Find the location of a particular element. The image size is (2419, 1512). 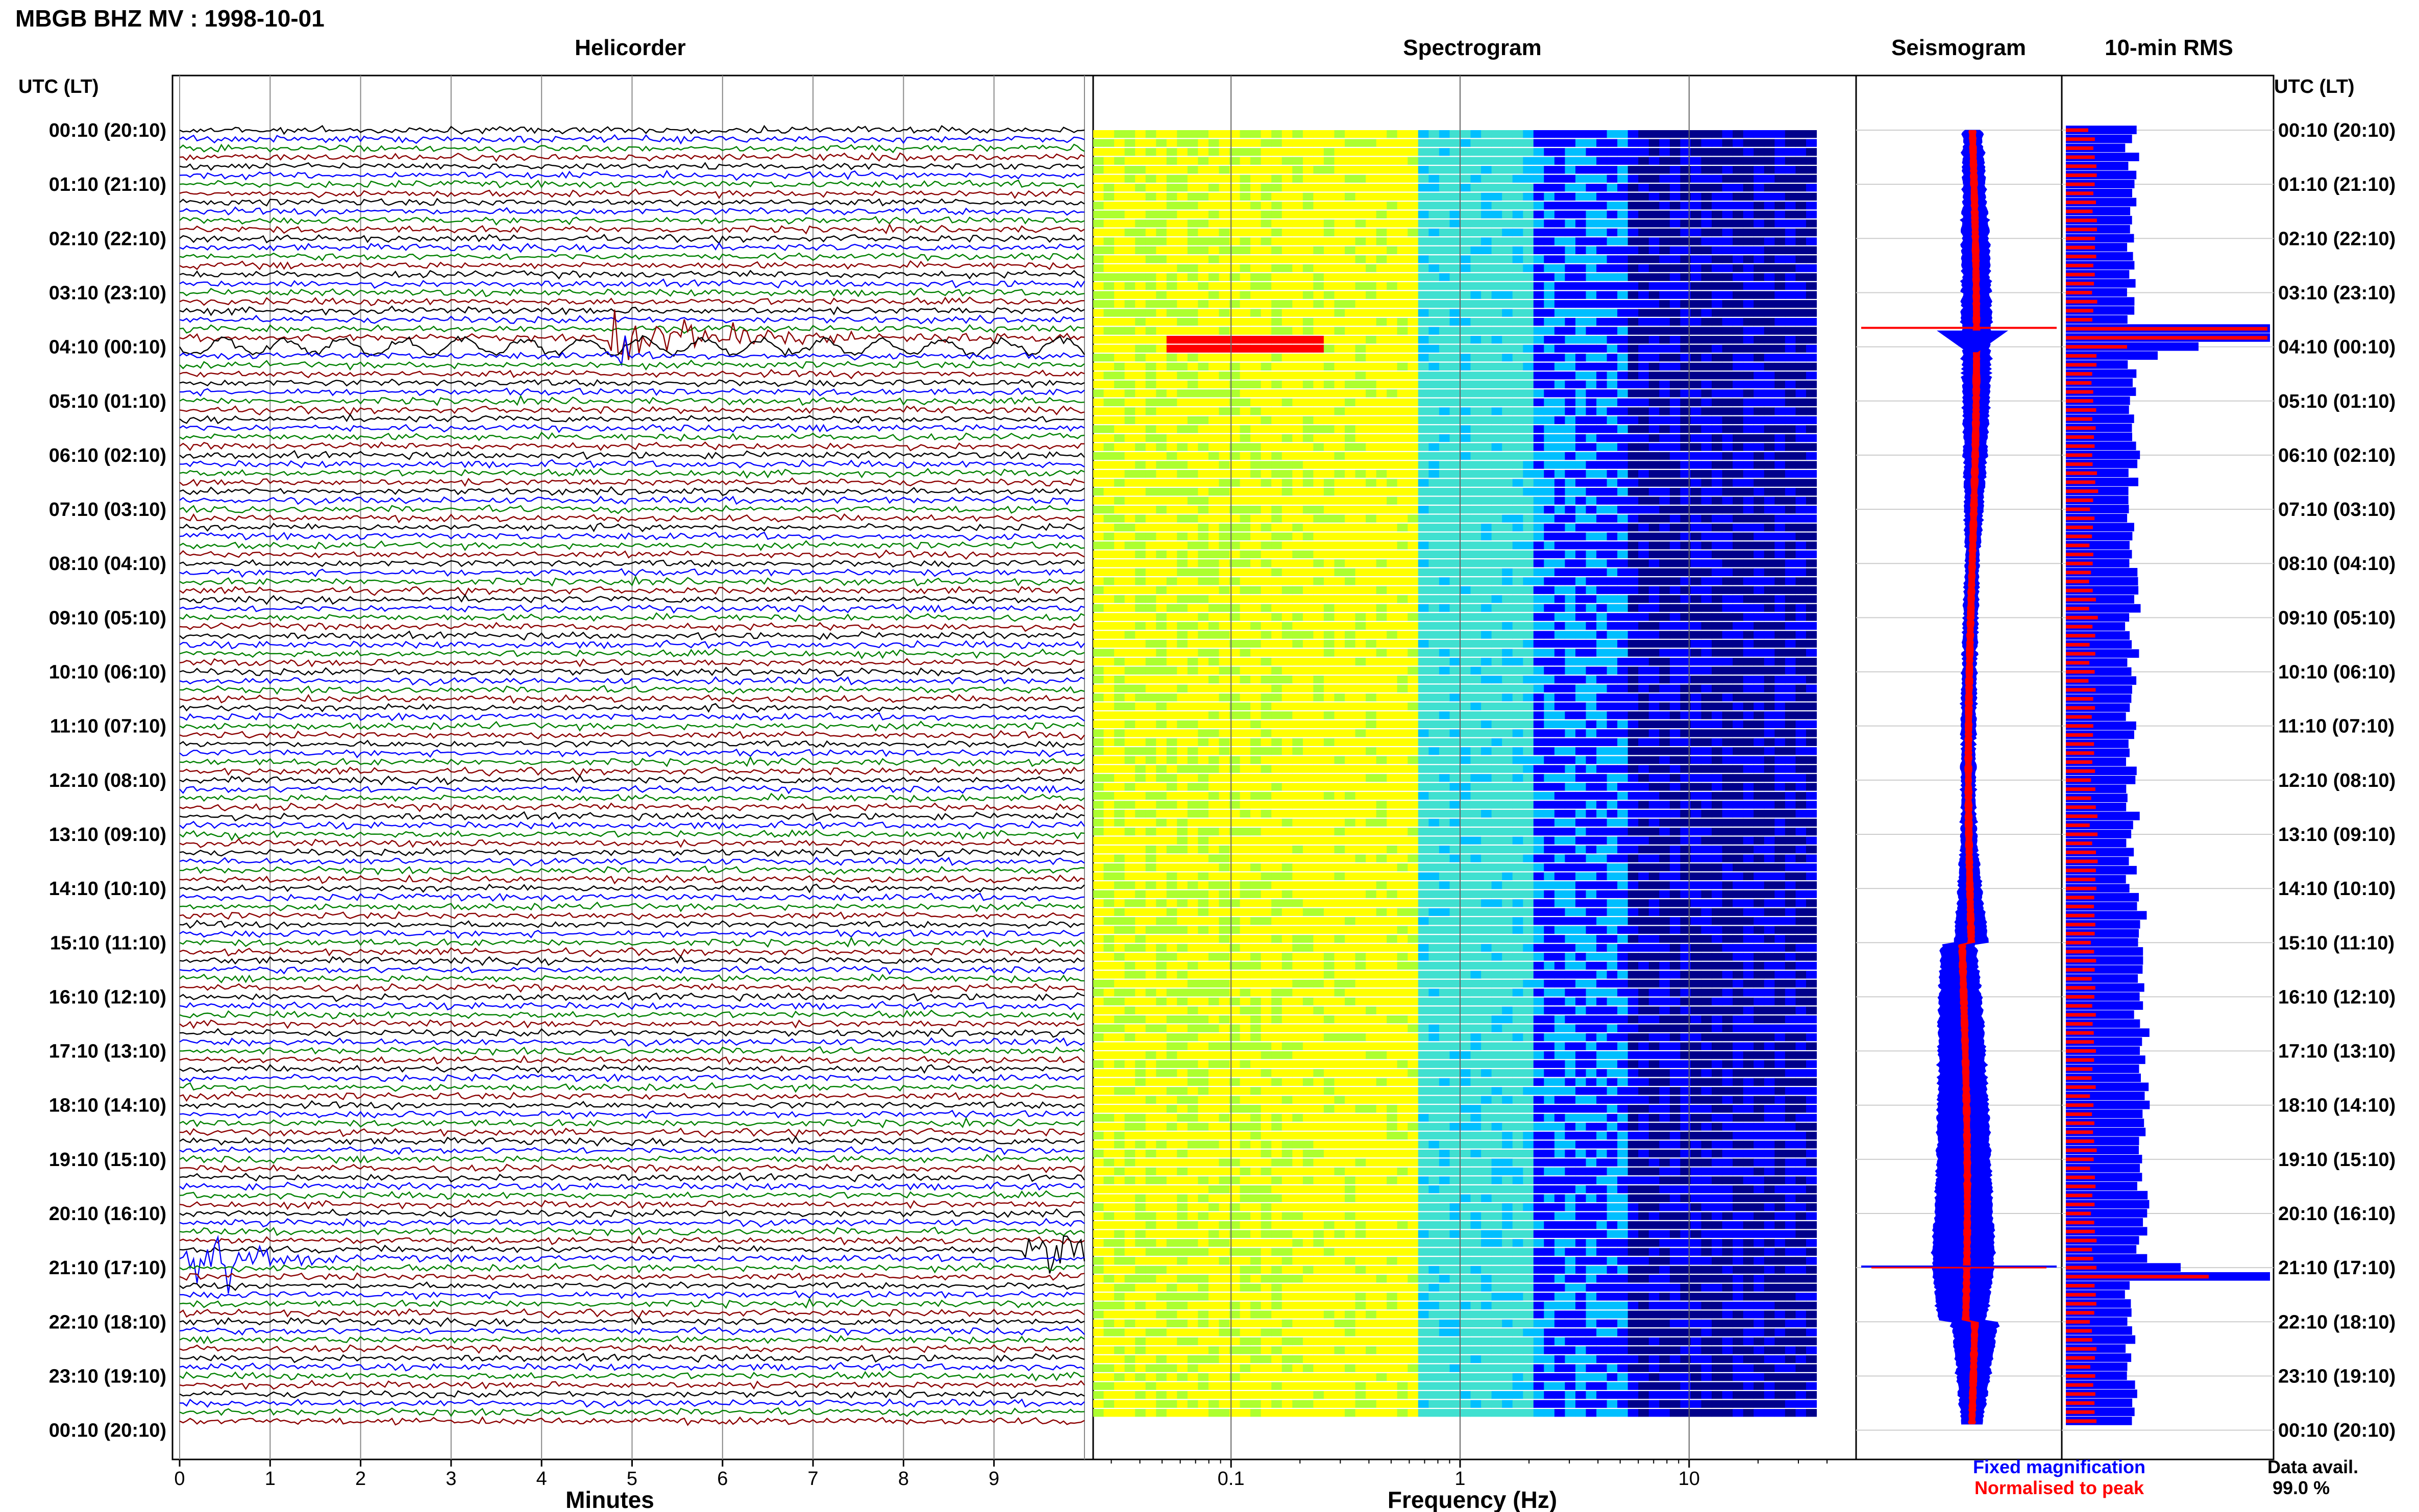

helicorder-trace is located at coordinates (632, 1168).